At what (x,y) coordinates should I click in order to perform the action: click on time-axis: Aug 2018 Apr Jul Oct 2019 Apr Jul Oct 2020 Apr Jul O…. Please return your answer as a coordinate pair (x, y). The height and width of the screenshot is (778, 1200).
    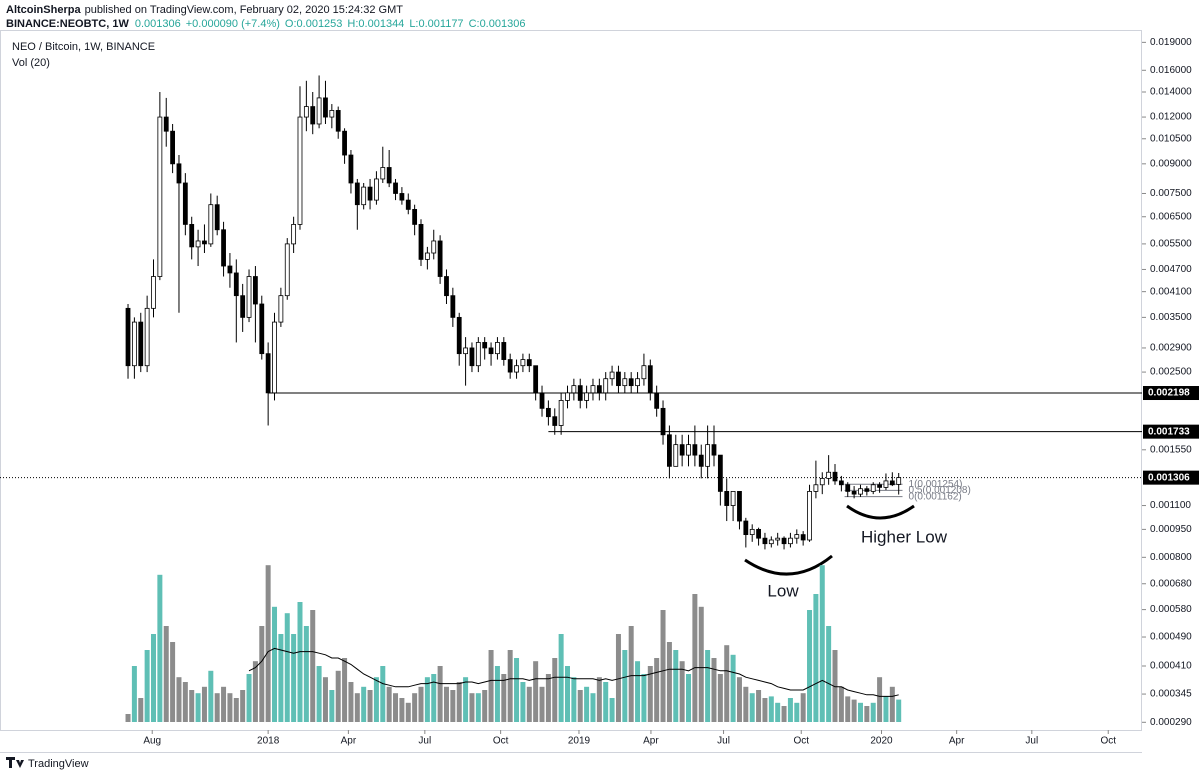
    Looking at the image, I should click on (629, 738).